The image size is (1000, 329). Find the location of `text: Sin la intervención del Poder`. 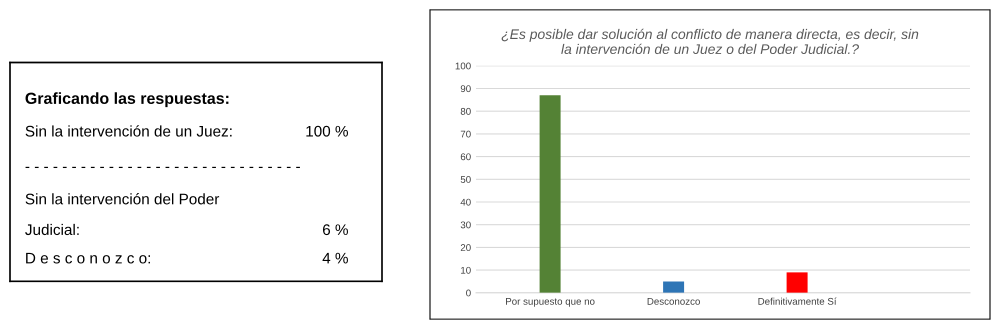

text: Sin la intervención del Poder is located at coordinates (123, 198).